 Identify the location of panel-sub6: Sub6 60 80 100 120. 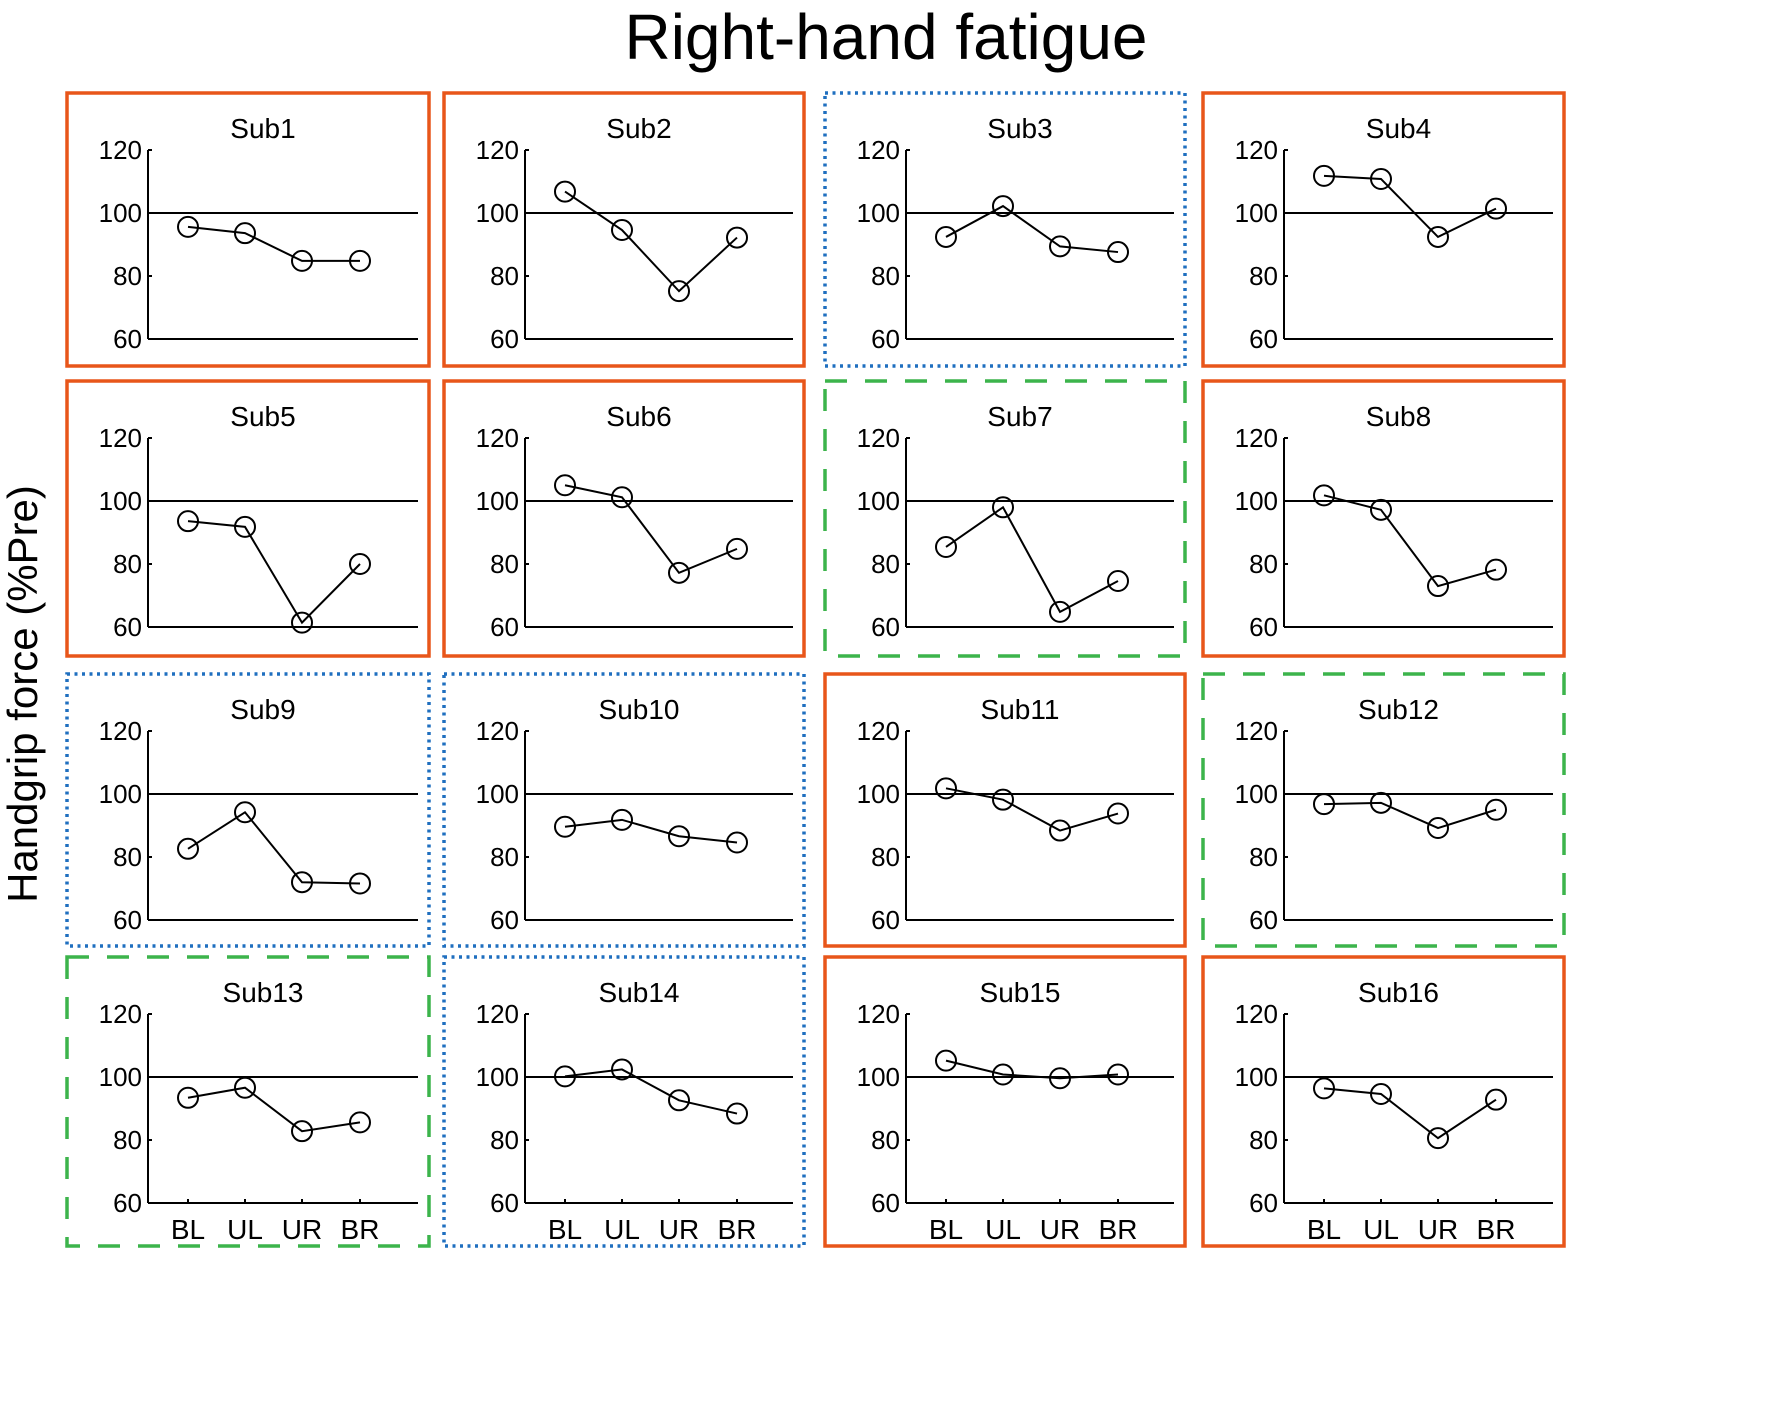
(624, 518).